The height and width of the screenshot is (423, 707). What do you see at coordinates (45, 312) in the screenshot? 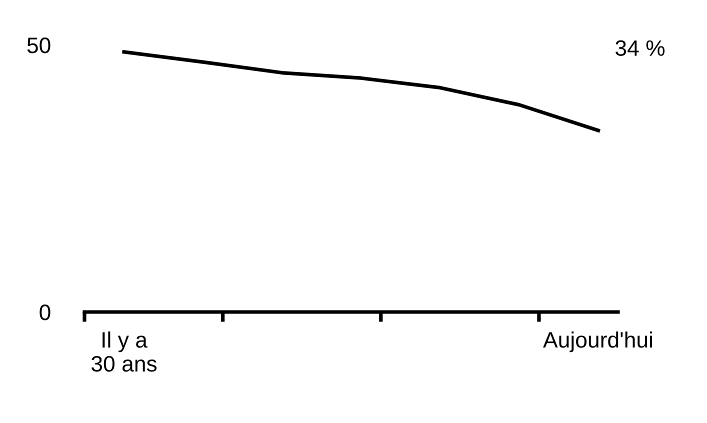
I see `y-tick-label: 0` at bounding box center [45, 312].